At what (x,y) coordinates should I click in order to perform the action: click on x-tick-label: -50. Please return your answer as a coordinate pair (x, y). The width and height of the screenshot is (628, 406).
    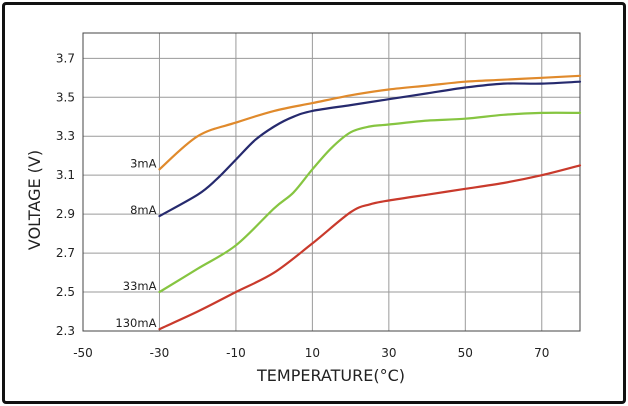
    Looking at the image, I should click on (83, 353).